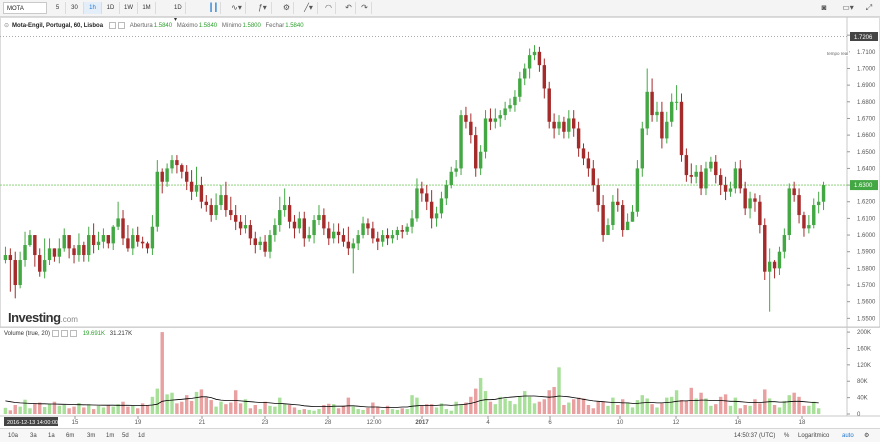 The width and height of the screenshot is (880, 442). Describe the element at coordinates (814, 436) in the screenshot. I see `log-toggle: Logarítmico` at that location.